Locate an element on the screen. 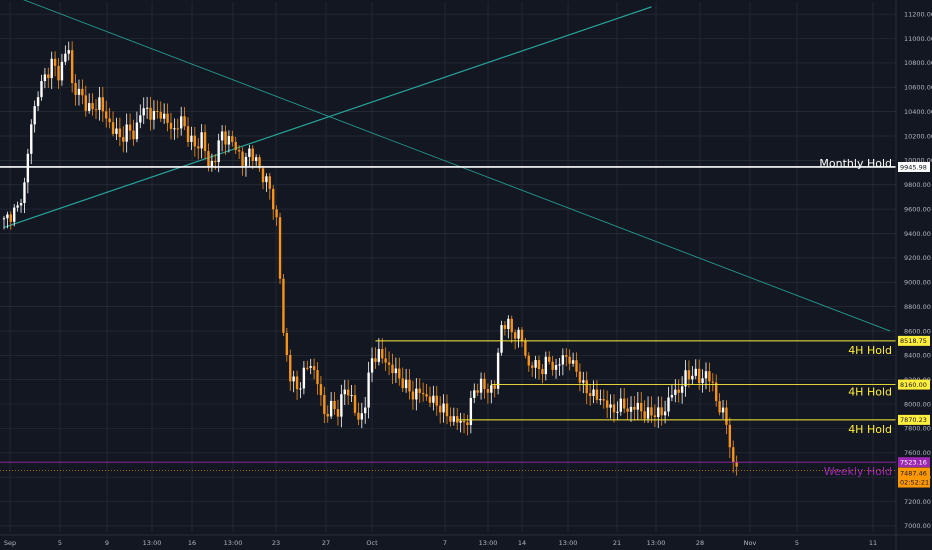  price-tag-box is located at coordinates (914, 166).